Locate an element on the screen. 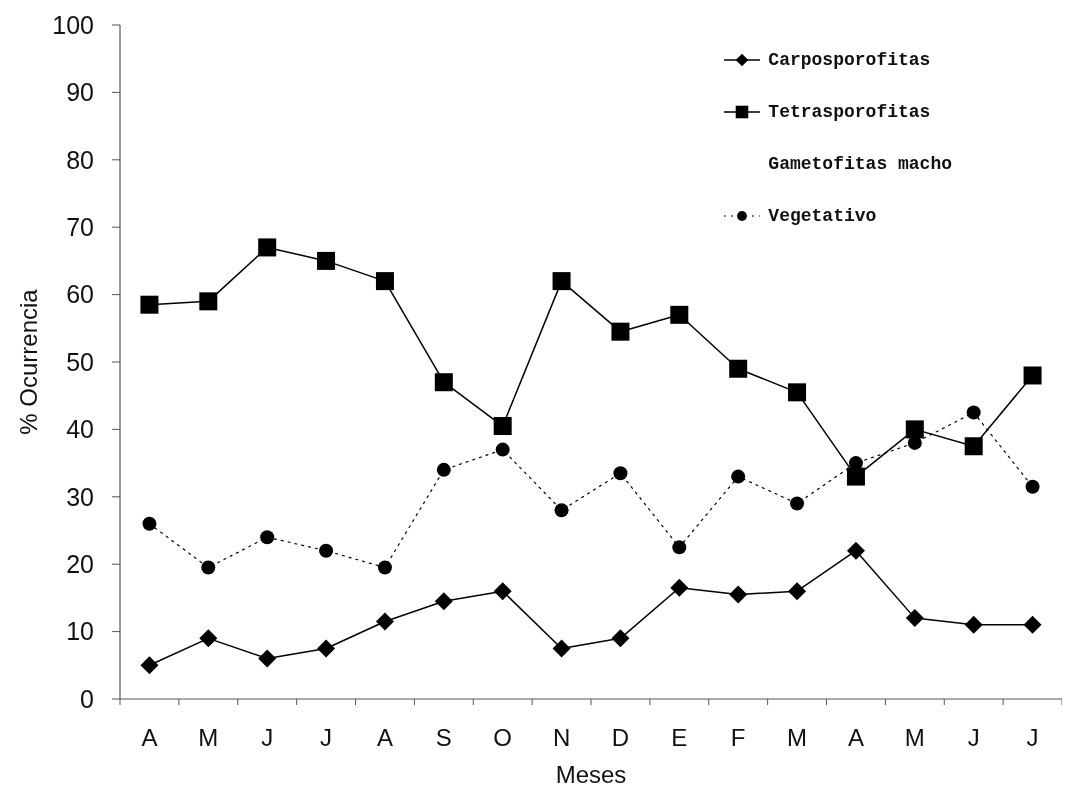 The height and width of the screenshot is (799, 1070). legend-label: Tetrasporofitas is located at coordinates (849, 112).